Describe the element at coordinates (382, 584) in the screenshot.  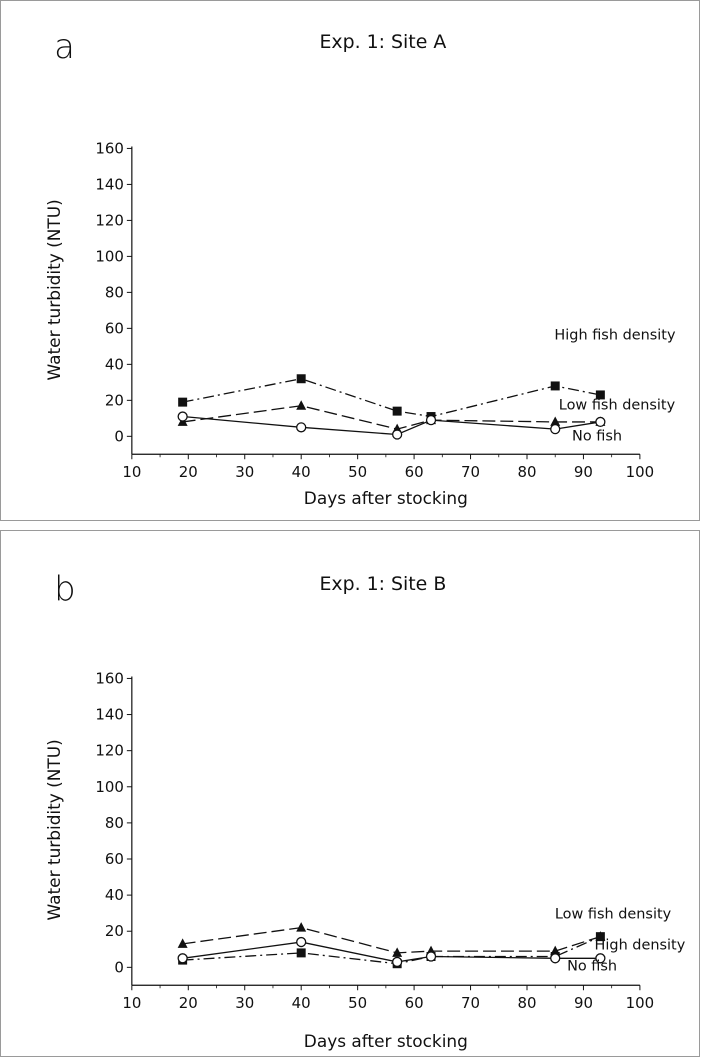
I see `chart-title-b: Exp. 1: Site B` at that location.